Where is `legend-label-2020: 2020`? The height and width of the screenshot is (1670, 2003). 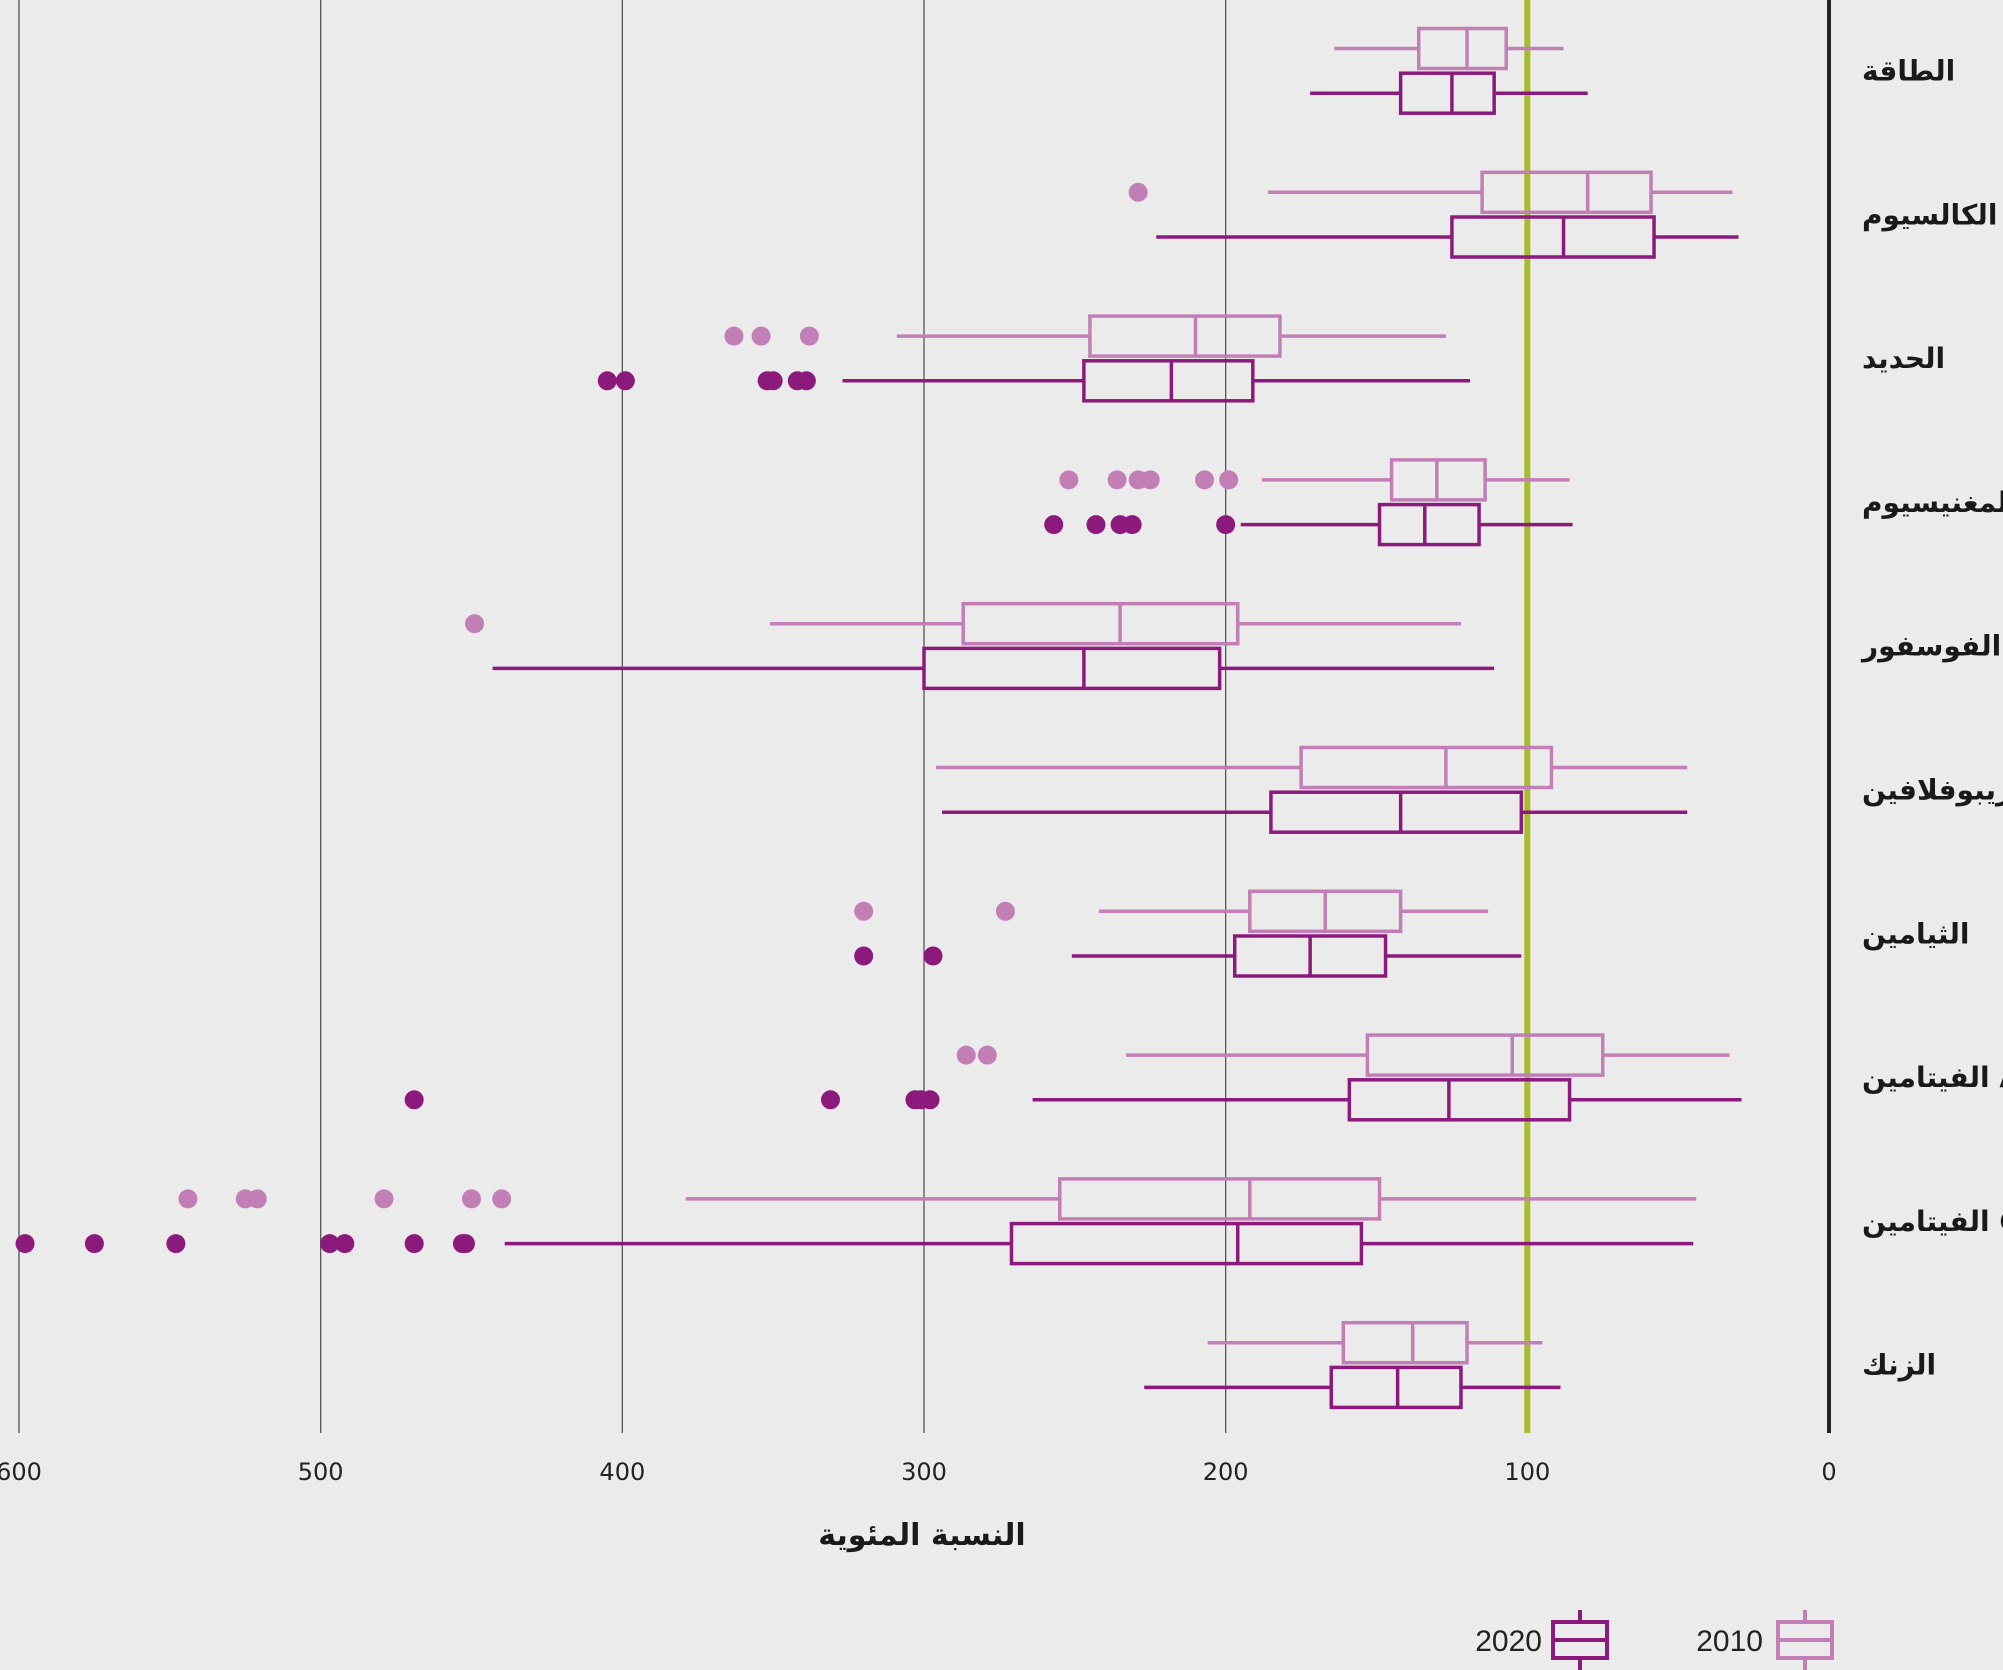
legend-label-2020: 2020 is located at coordinates (1508, 1641).